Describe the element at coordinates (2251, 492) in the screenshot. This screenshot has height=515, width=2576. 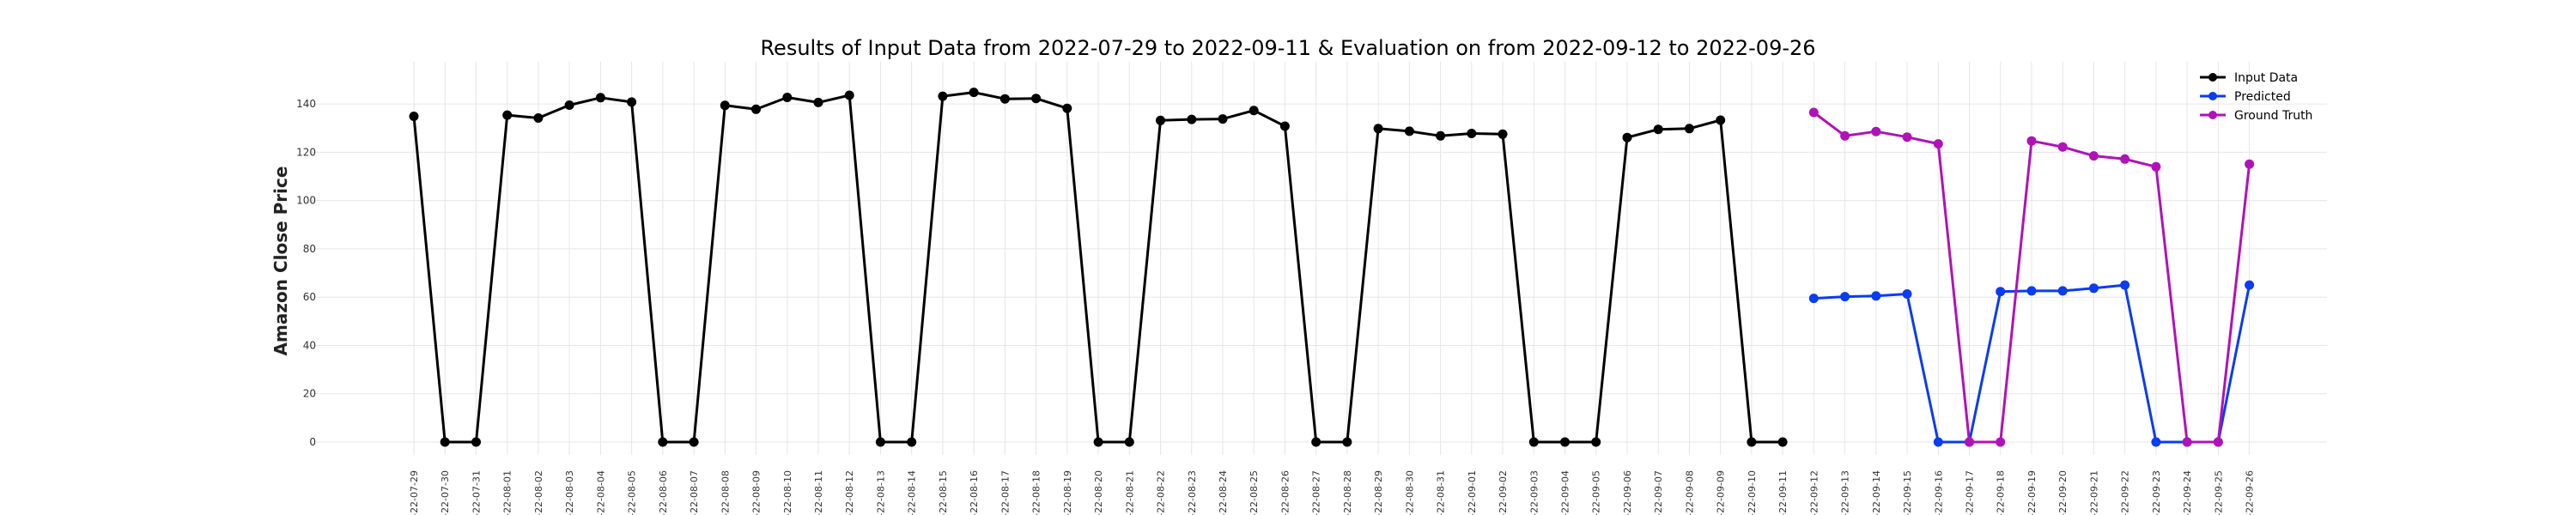
I see `x-tick-label: -22-09-26` at that location.